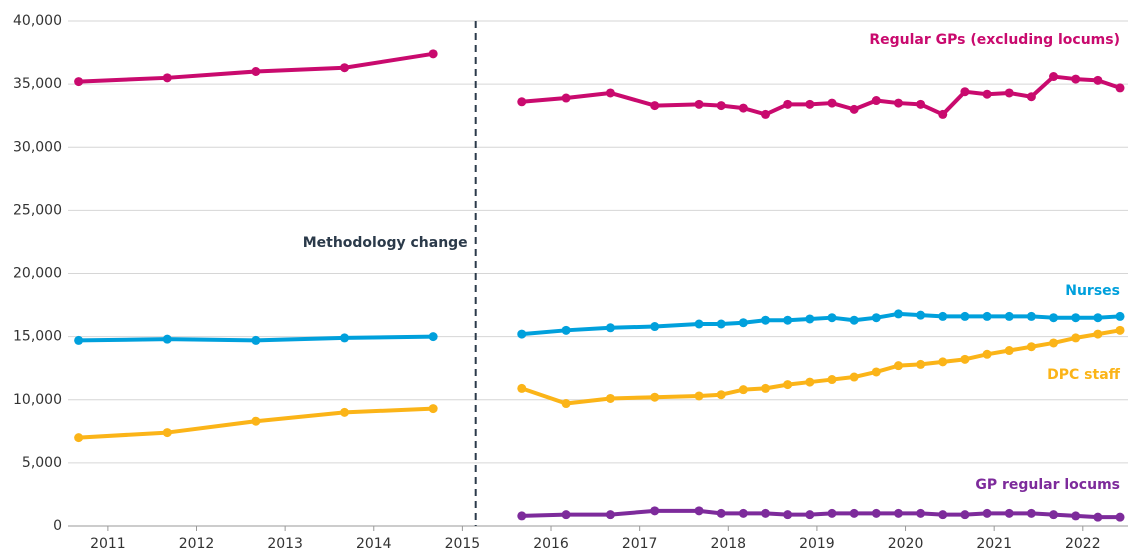 The height and width of the screenshot is (552, 1128). I want to click on y-tick-label: 25,000, so click(37, 210).